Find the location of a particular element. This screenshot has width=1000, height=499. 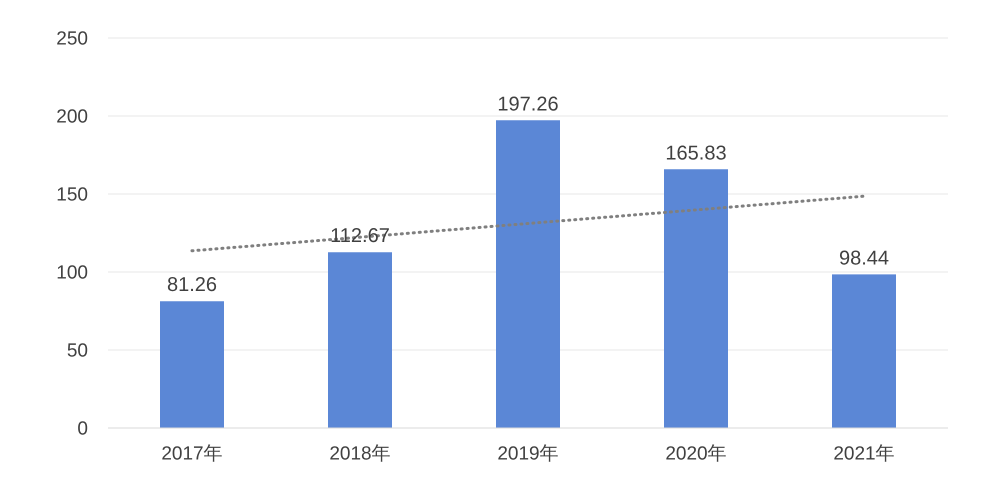

x-tick-label: 2020年 is located at coordinates (696, 453).